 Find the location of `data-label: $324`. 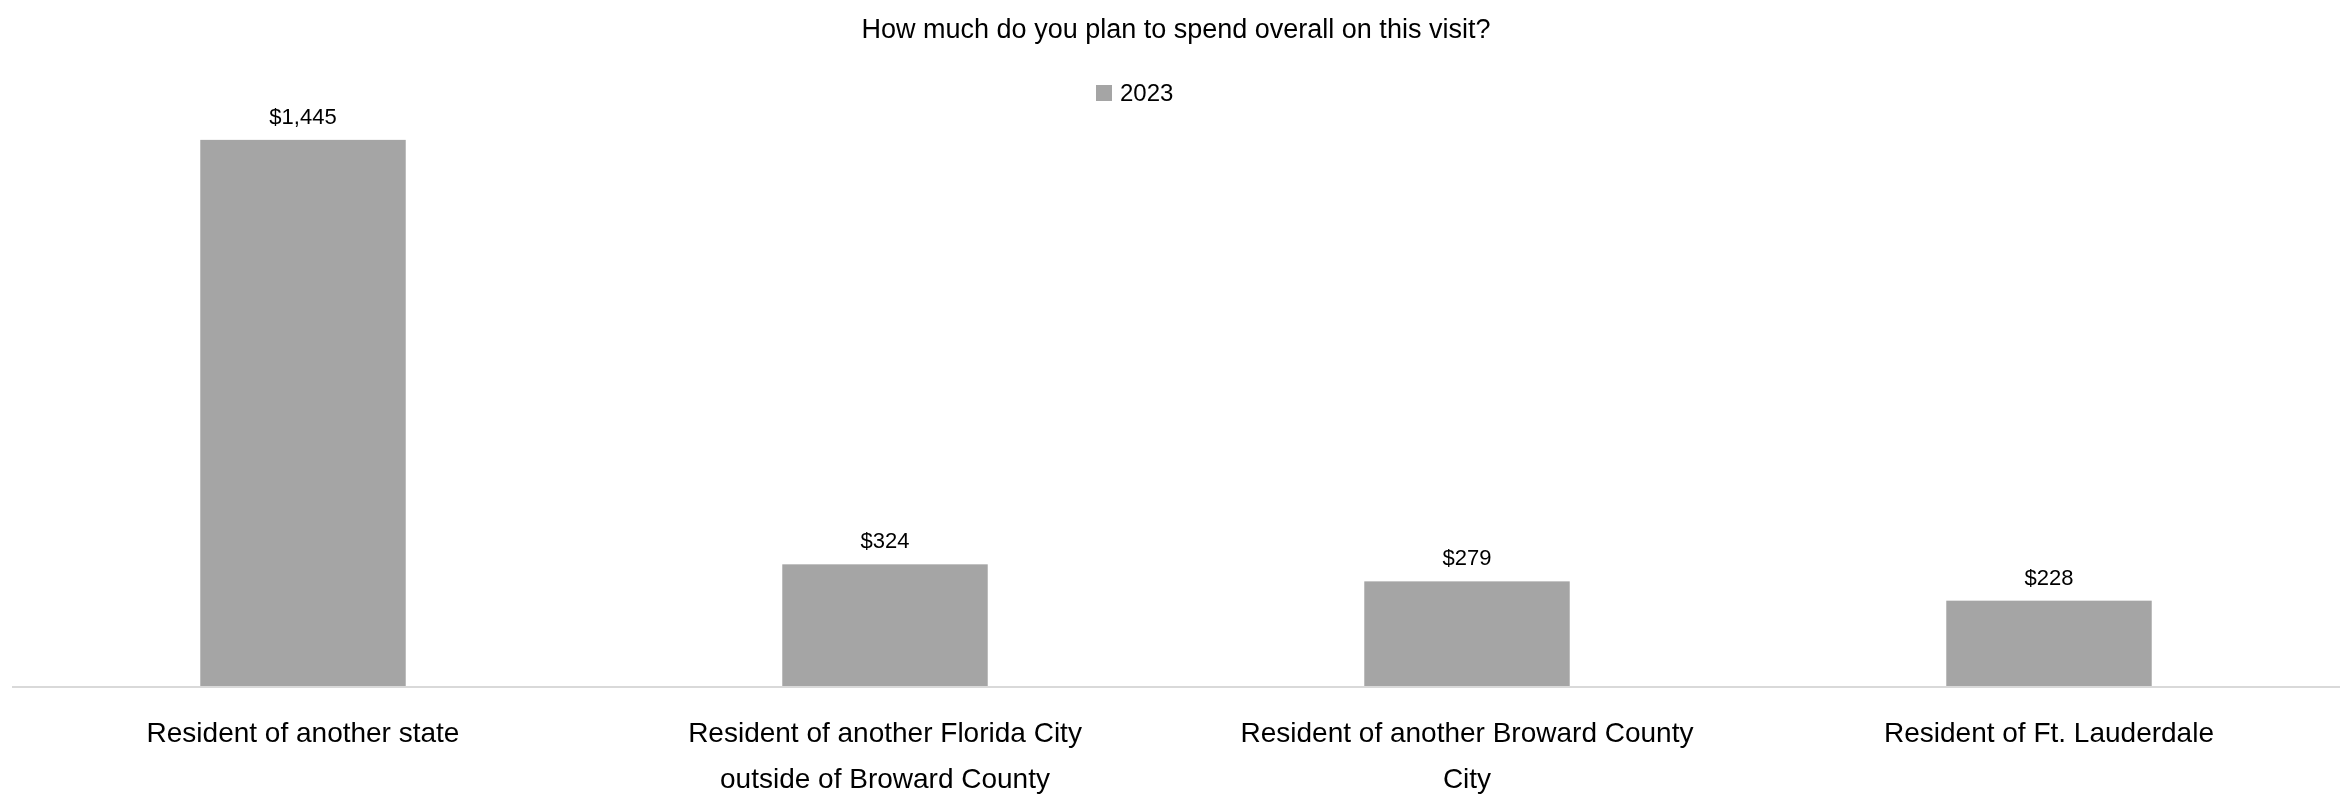

data-label: $324 is located at coordinates (885, 541).